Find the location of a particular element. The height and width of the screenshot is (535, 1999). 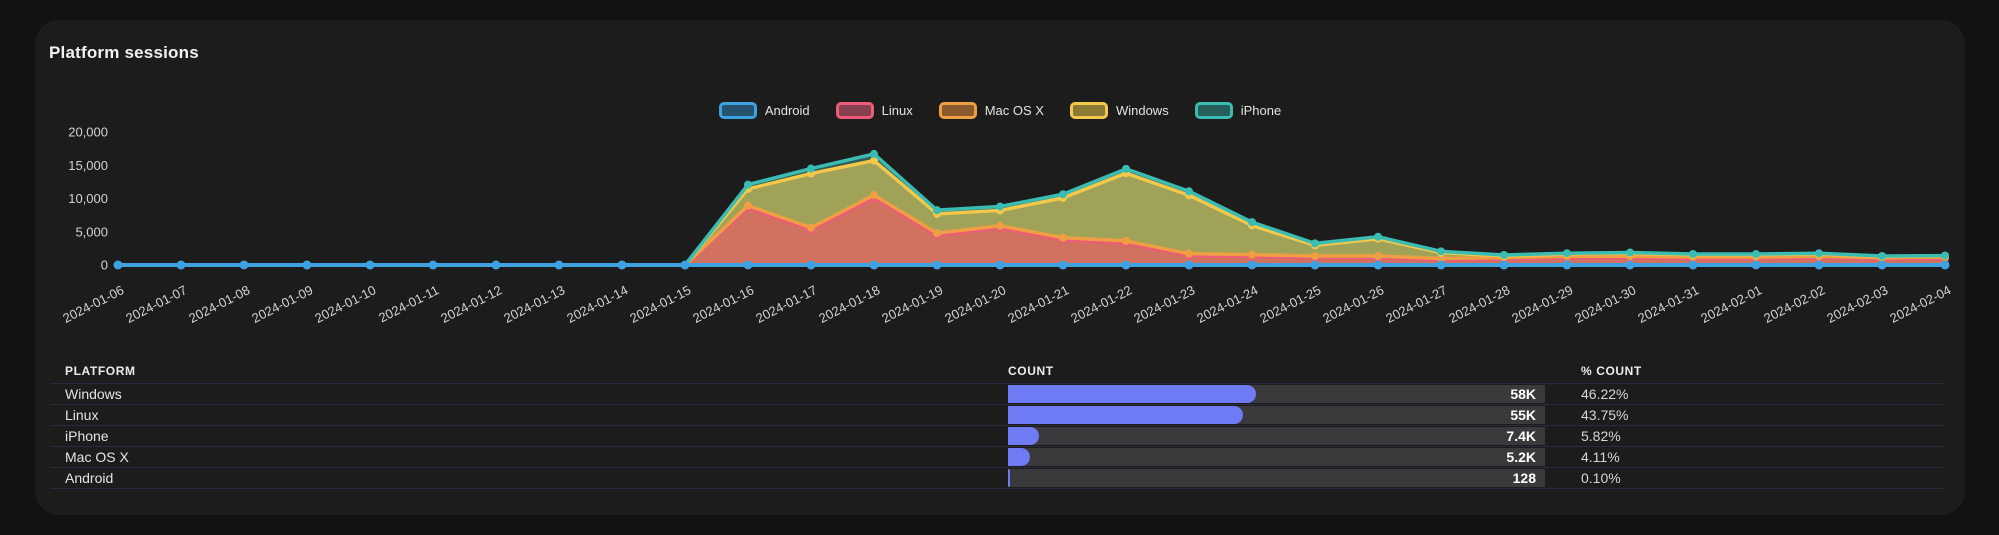

count-cell: 5.2K is located at coordinates (1276, 457).